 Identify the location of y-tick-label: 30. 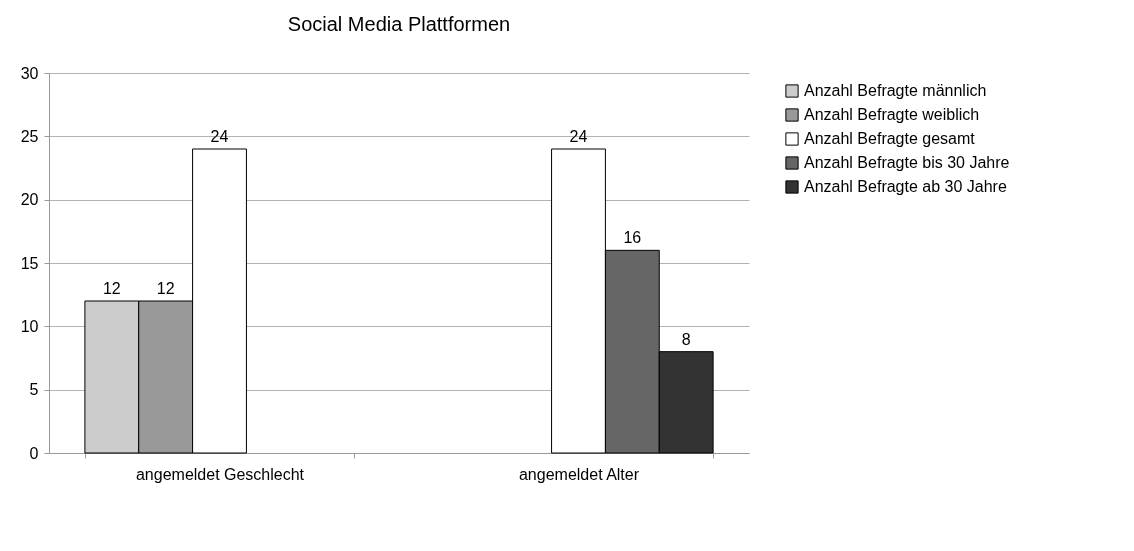
(29, 73).